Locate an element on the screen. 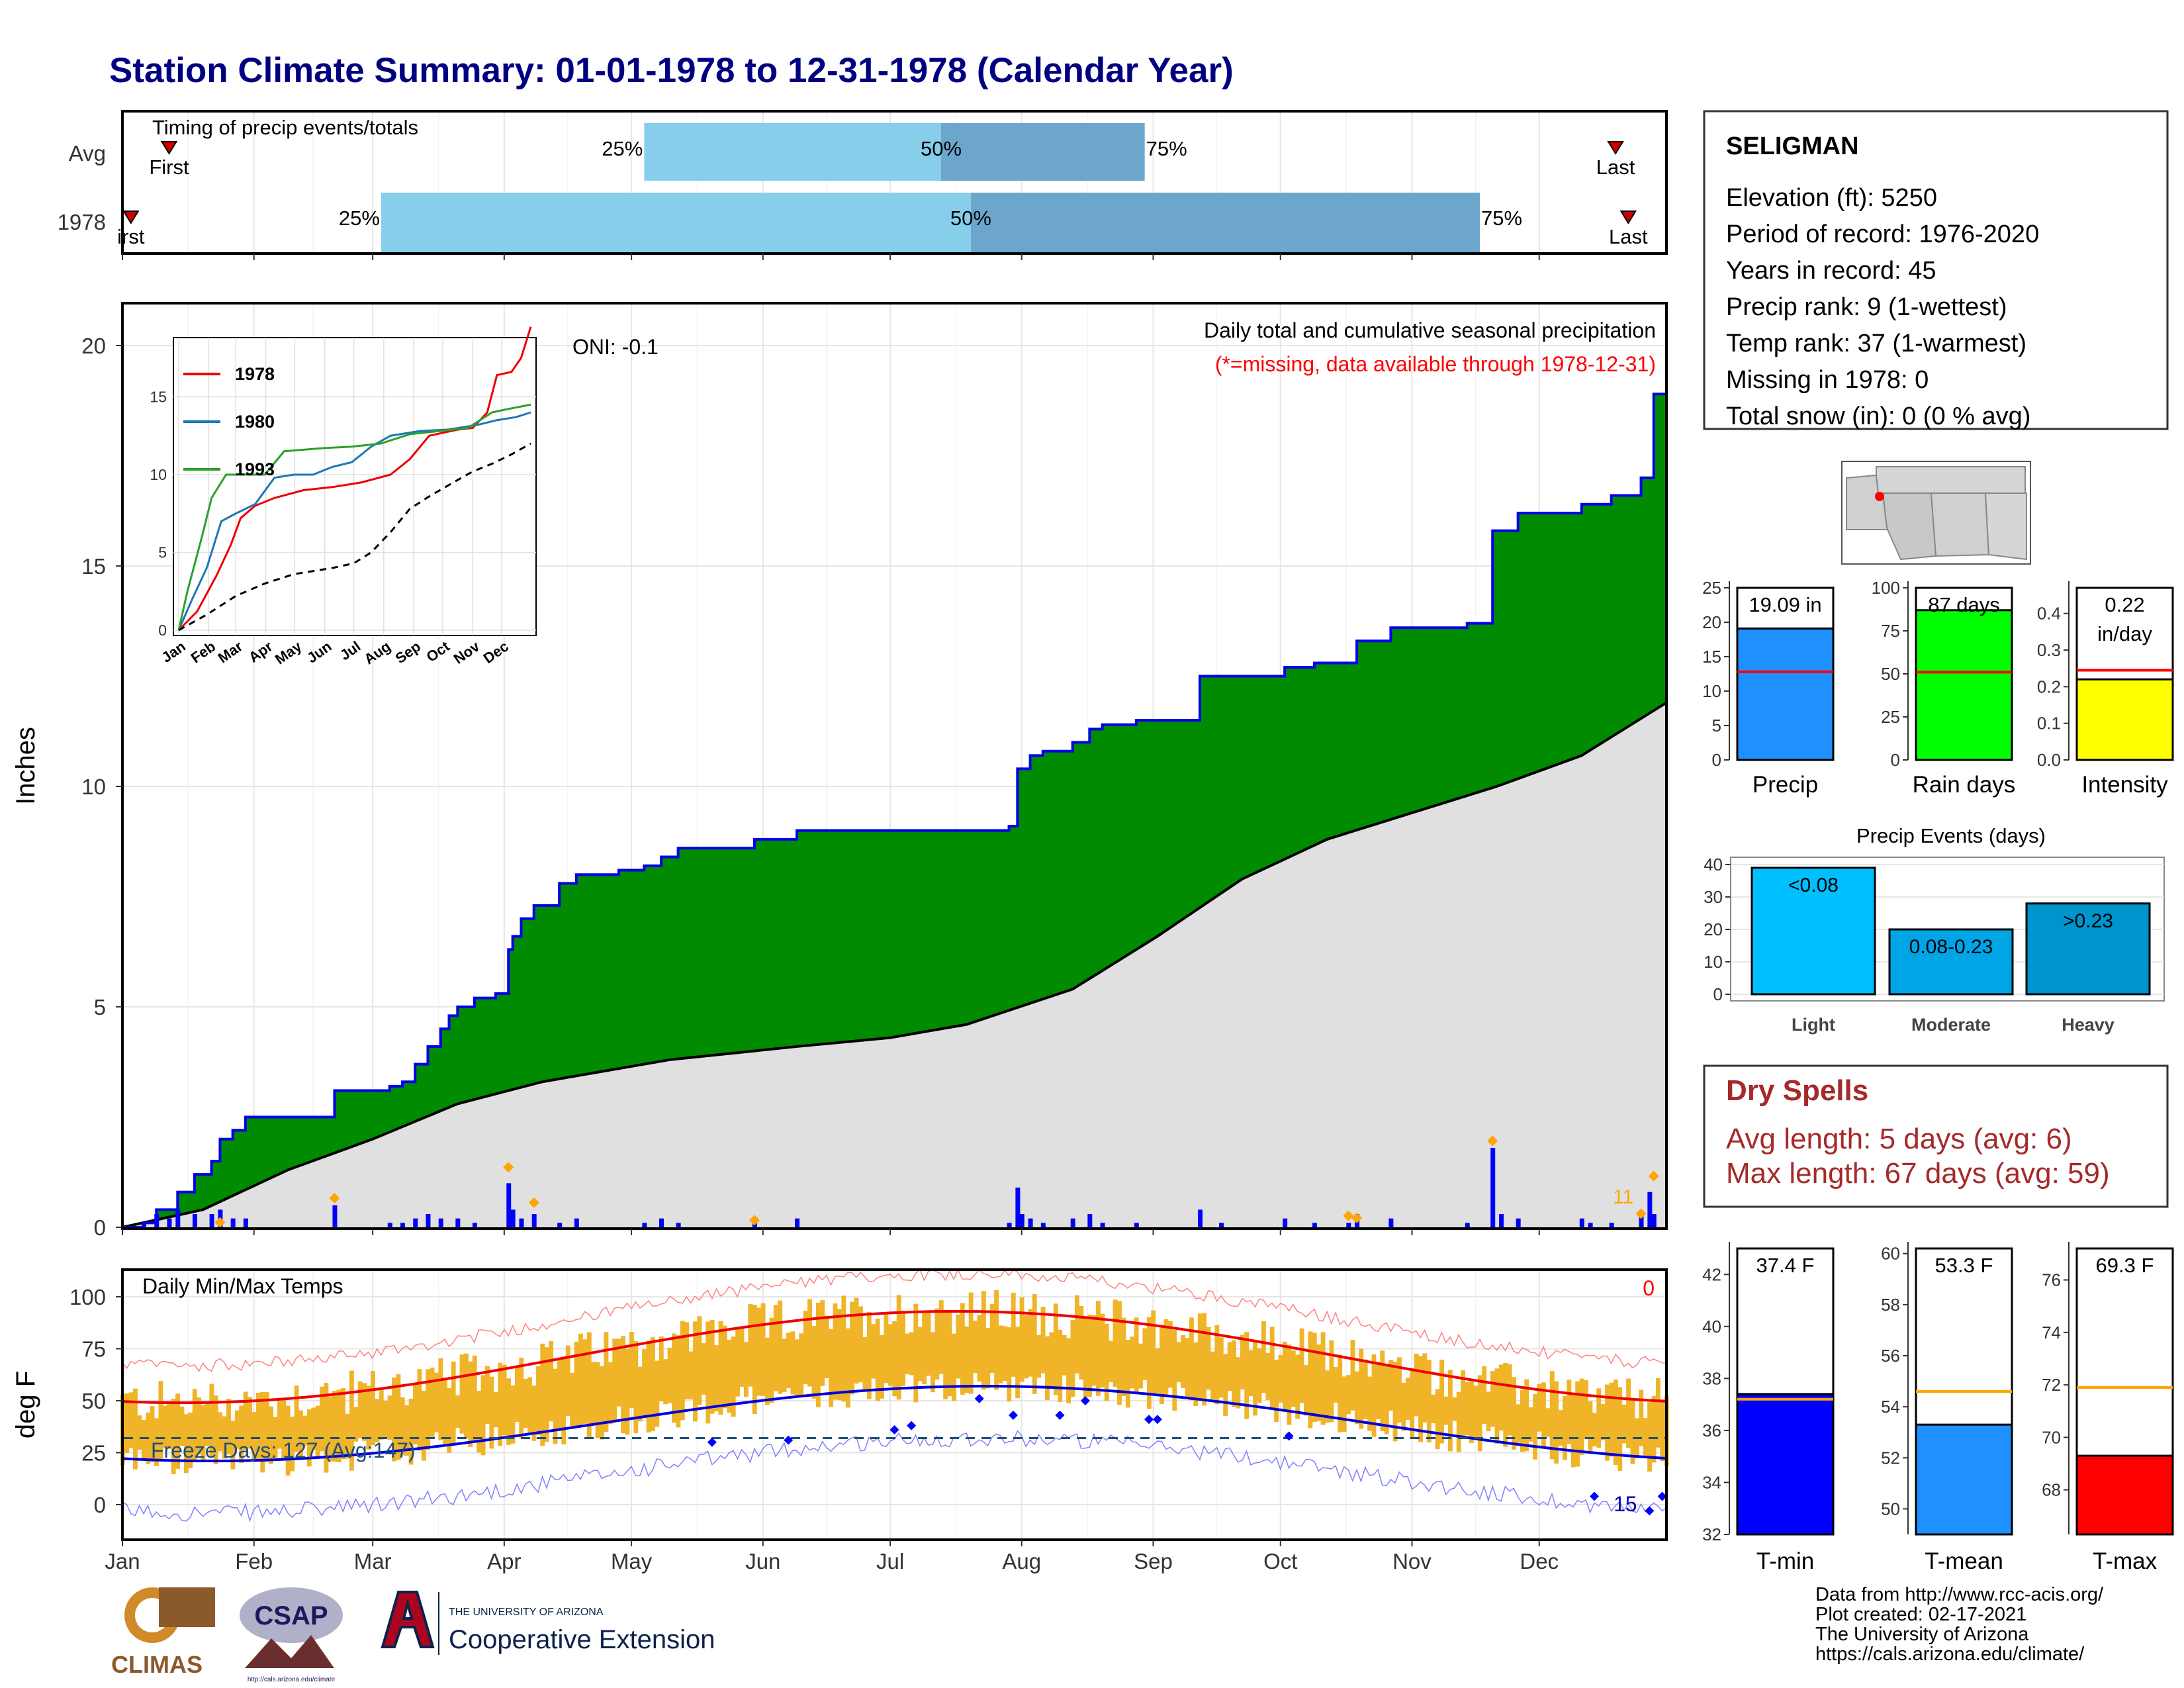  temp-bar-1-tick-label: 50 is located at coordinates (1891, 1509).